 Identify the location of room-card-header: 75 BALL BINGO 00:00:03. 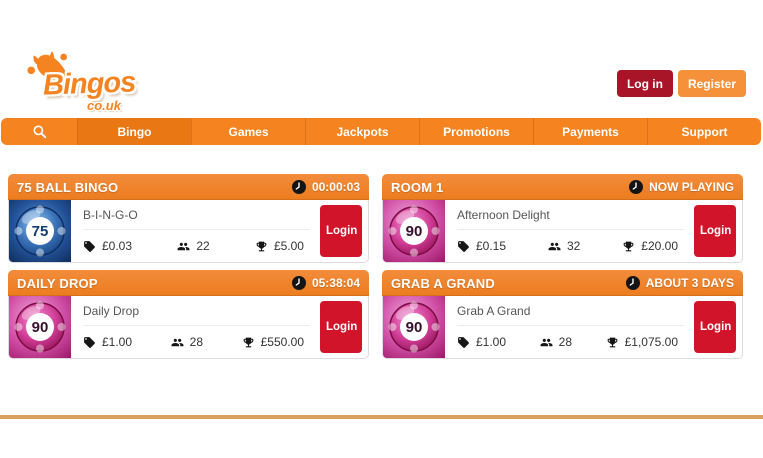
(188, 187).